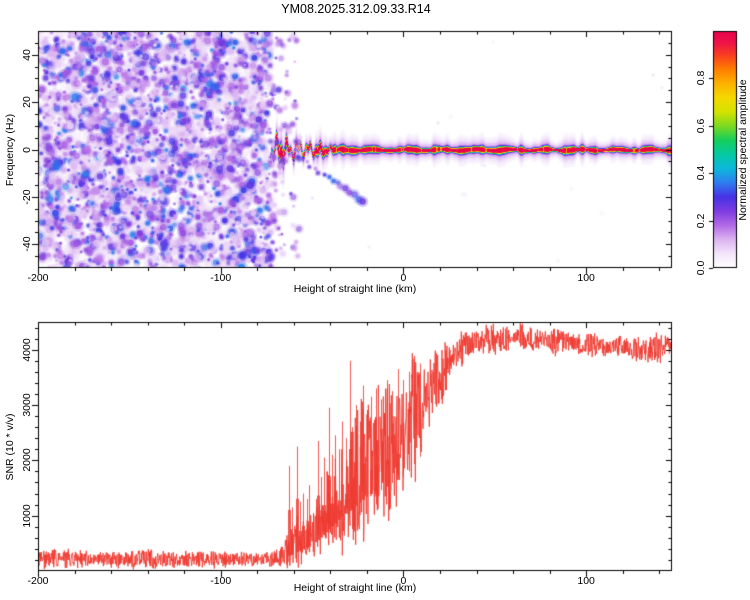 The width and height of the screenshot is (750, 600). What do you see at coordinates (27, 102) in the screenshot?
I see `spectrogram-y-tick-label: 20` at bounding box center [27, 102].